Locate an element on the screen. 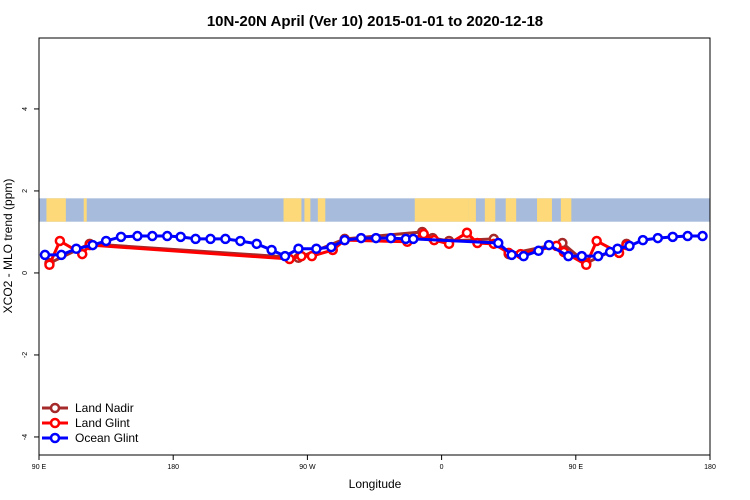 The height and width of the screenshot is (500, 750). series-ocean-glint is located at coordinates (373, 246).